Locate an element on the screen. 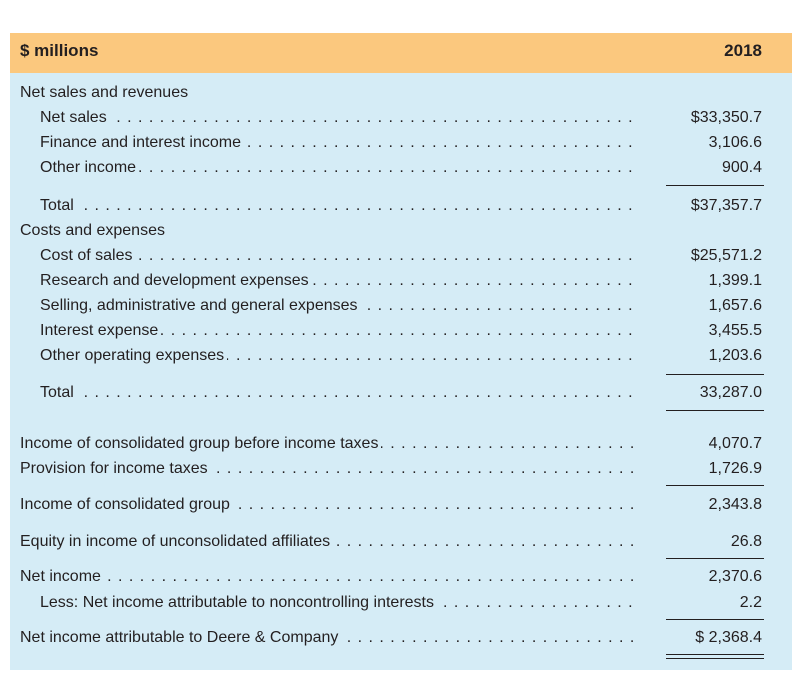 The image size is (802, 682). row-value: 2,343.8 is located at coordinates (735, 504).